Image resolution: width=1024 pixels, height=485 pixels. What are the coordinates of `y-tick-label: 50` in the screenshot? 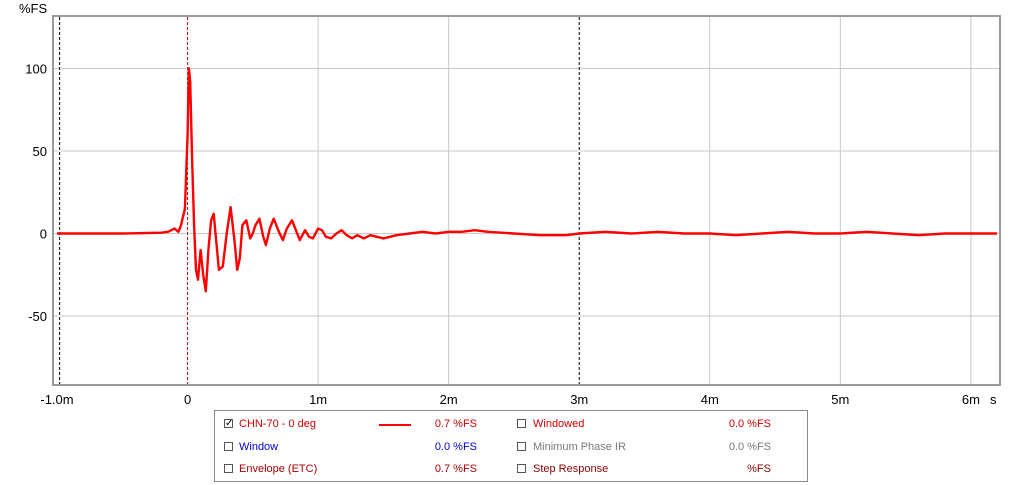 It's located at (40, 151).